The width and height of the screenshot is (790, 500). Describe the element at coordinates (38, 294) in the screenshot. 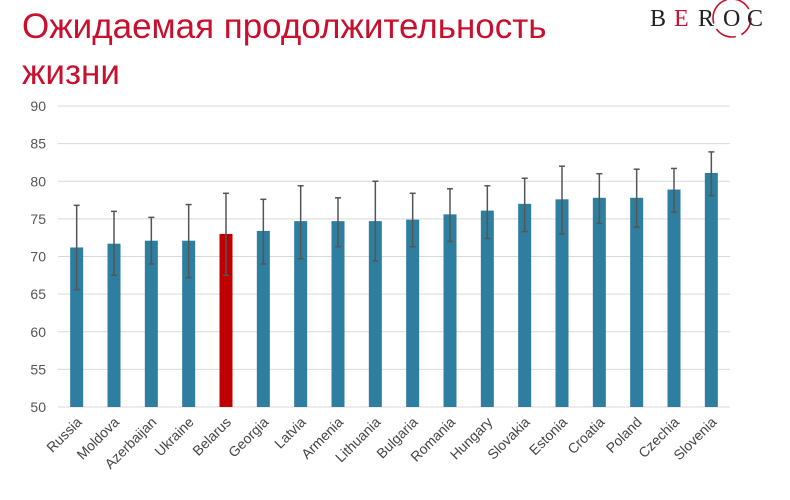

I see `y-tick-label: 65` at that location.